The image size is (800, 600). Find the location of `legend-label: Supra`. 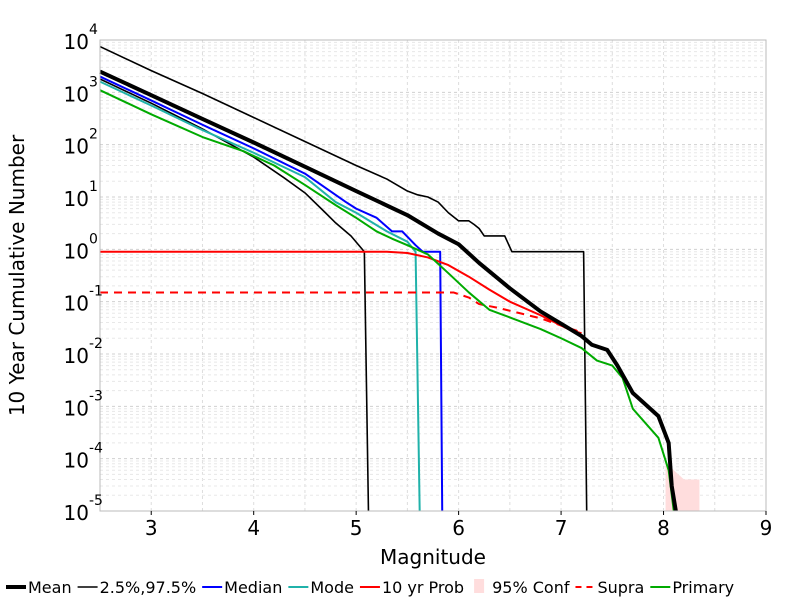

legend-label: Supra is located at coordinates (620, 587).